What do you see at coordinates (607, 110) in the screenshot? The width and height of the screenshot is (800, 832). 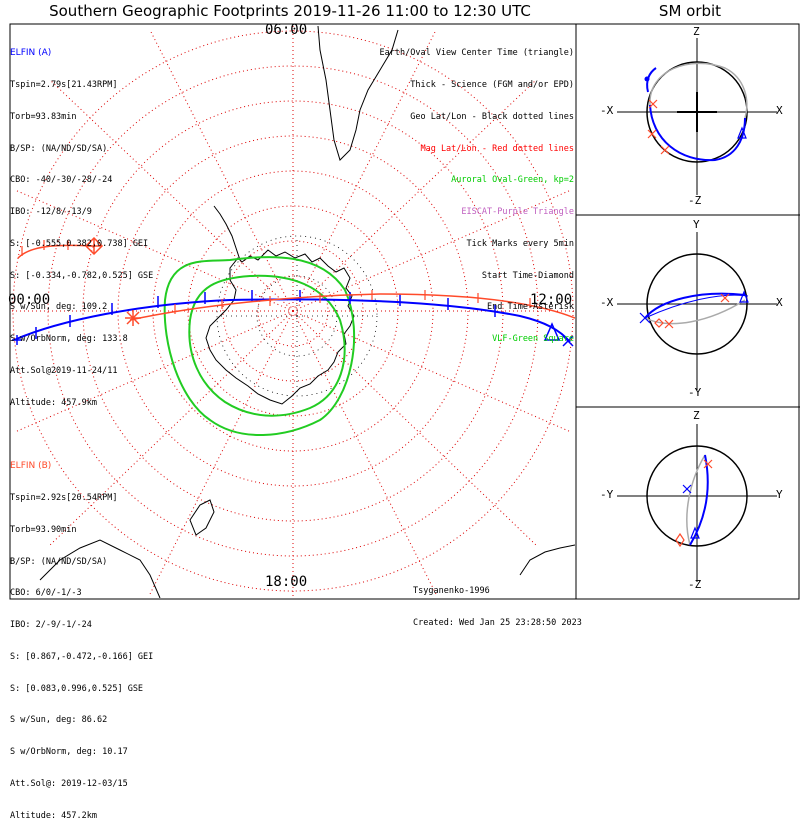 I see `sm1-left-label: -X` at bounding box center [607, 110].